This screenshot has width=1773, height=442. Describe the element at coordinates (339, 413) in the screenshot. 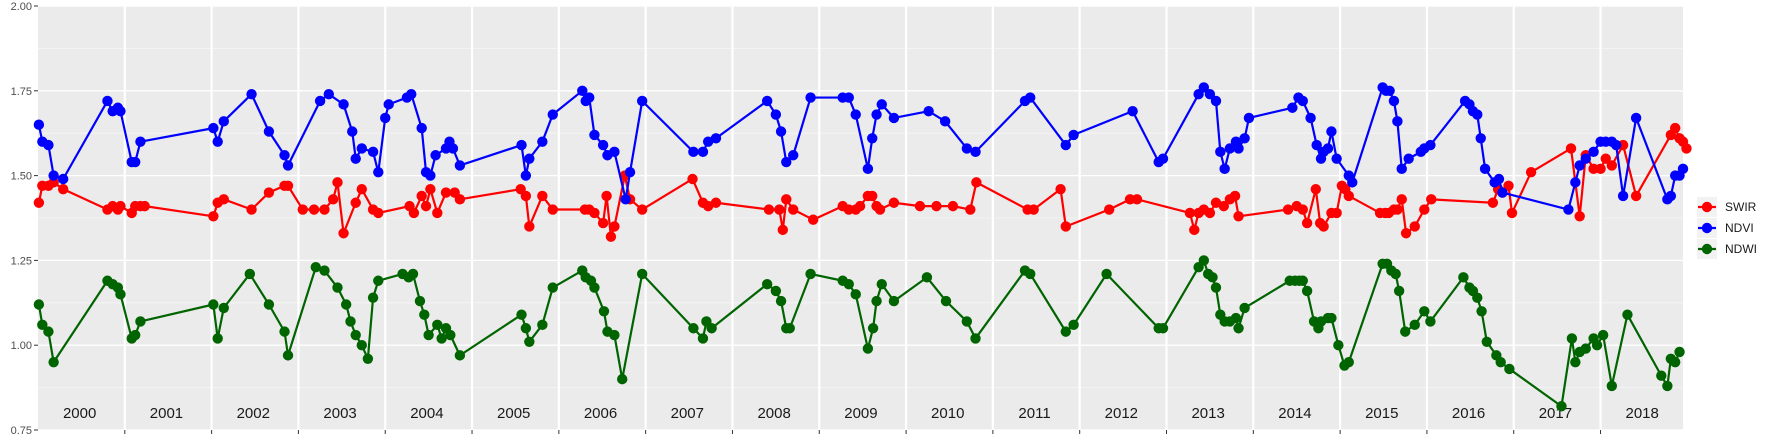

I see `year-label: 2003` at that location.